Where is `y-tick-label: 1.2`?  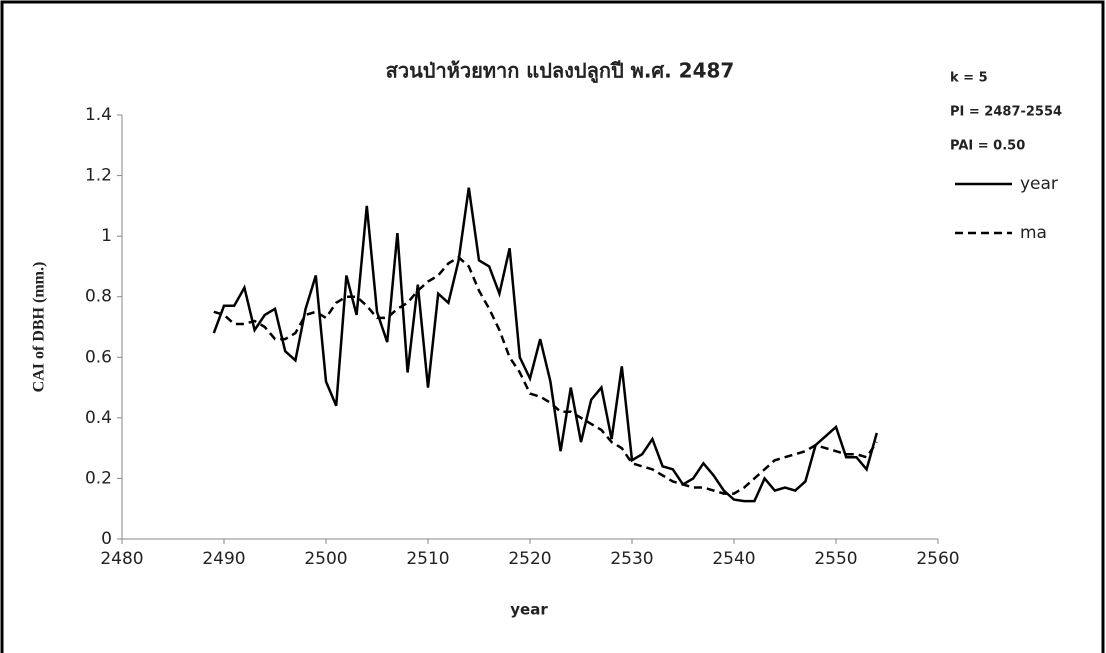
y-tick-label: 1.2 is located at coordinates (98, 176).